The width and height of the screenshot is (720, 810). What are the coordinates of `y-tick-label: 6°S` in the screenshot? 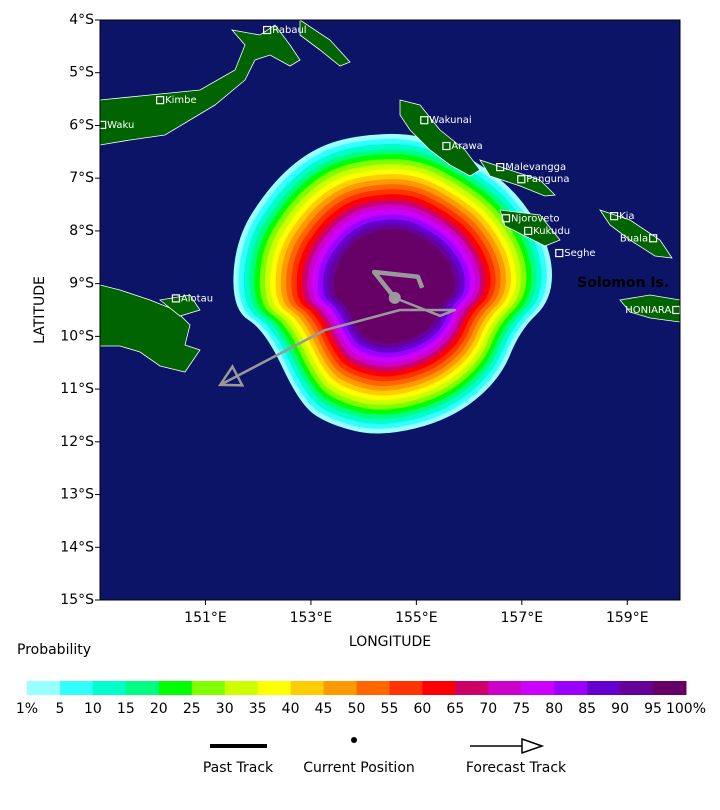 It's located at (81, 125).